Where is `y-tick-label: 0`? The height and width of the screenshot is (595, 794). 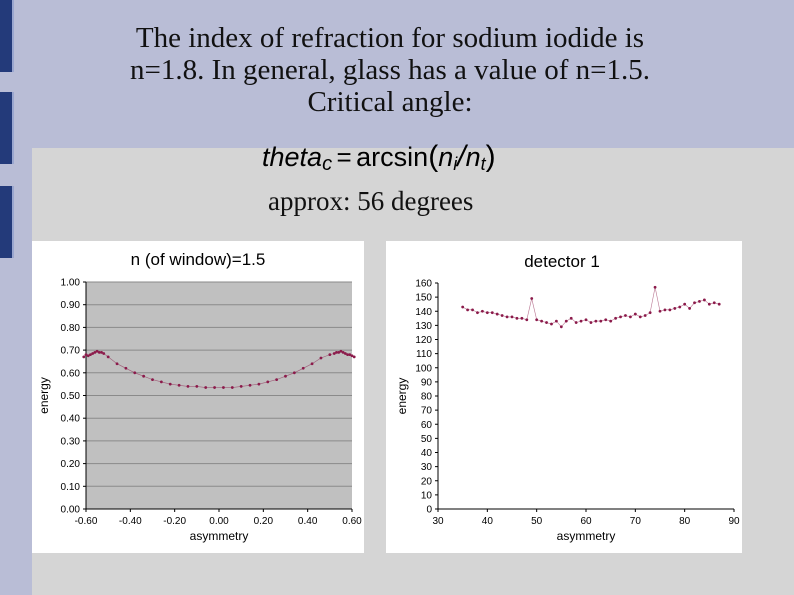 y-tick-label: 0 is located at coordinates (429, 510).